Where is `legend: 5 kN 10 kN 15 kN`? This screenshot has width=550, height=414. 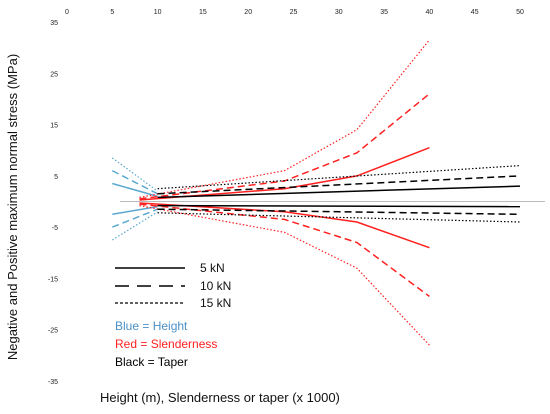 legend: 5 kN 10 kN 15 kN is located at coordinates (173, 285).